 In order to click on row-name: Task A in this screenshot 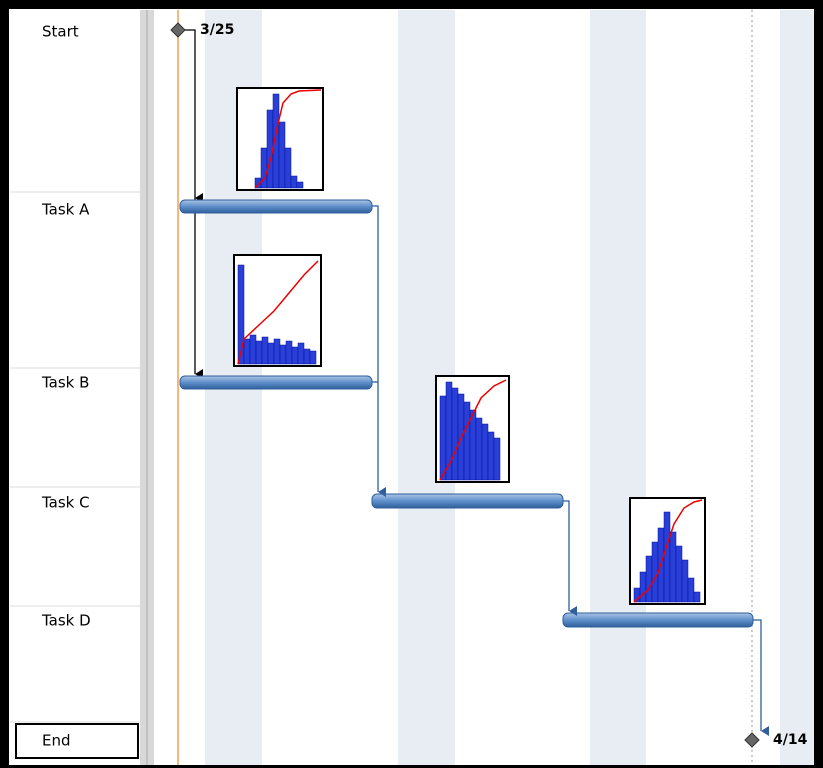, I will do `click(65, 210)`.